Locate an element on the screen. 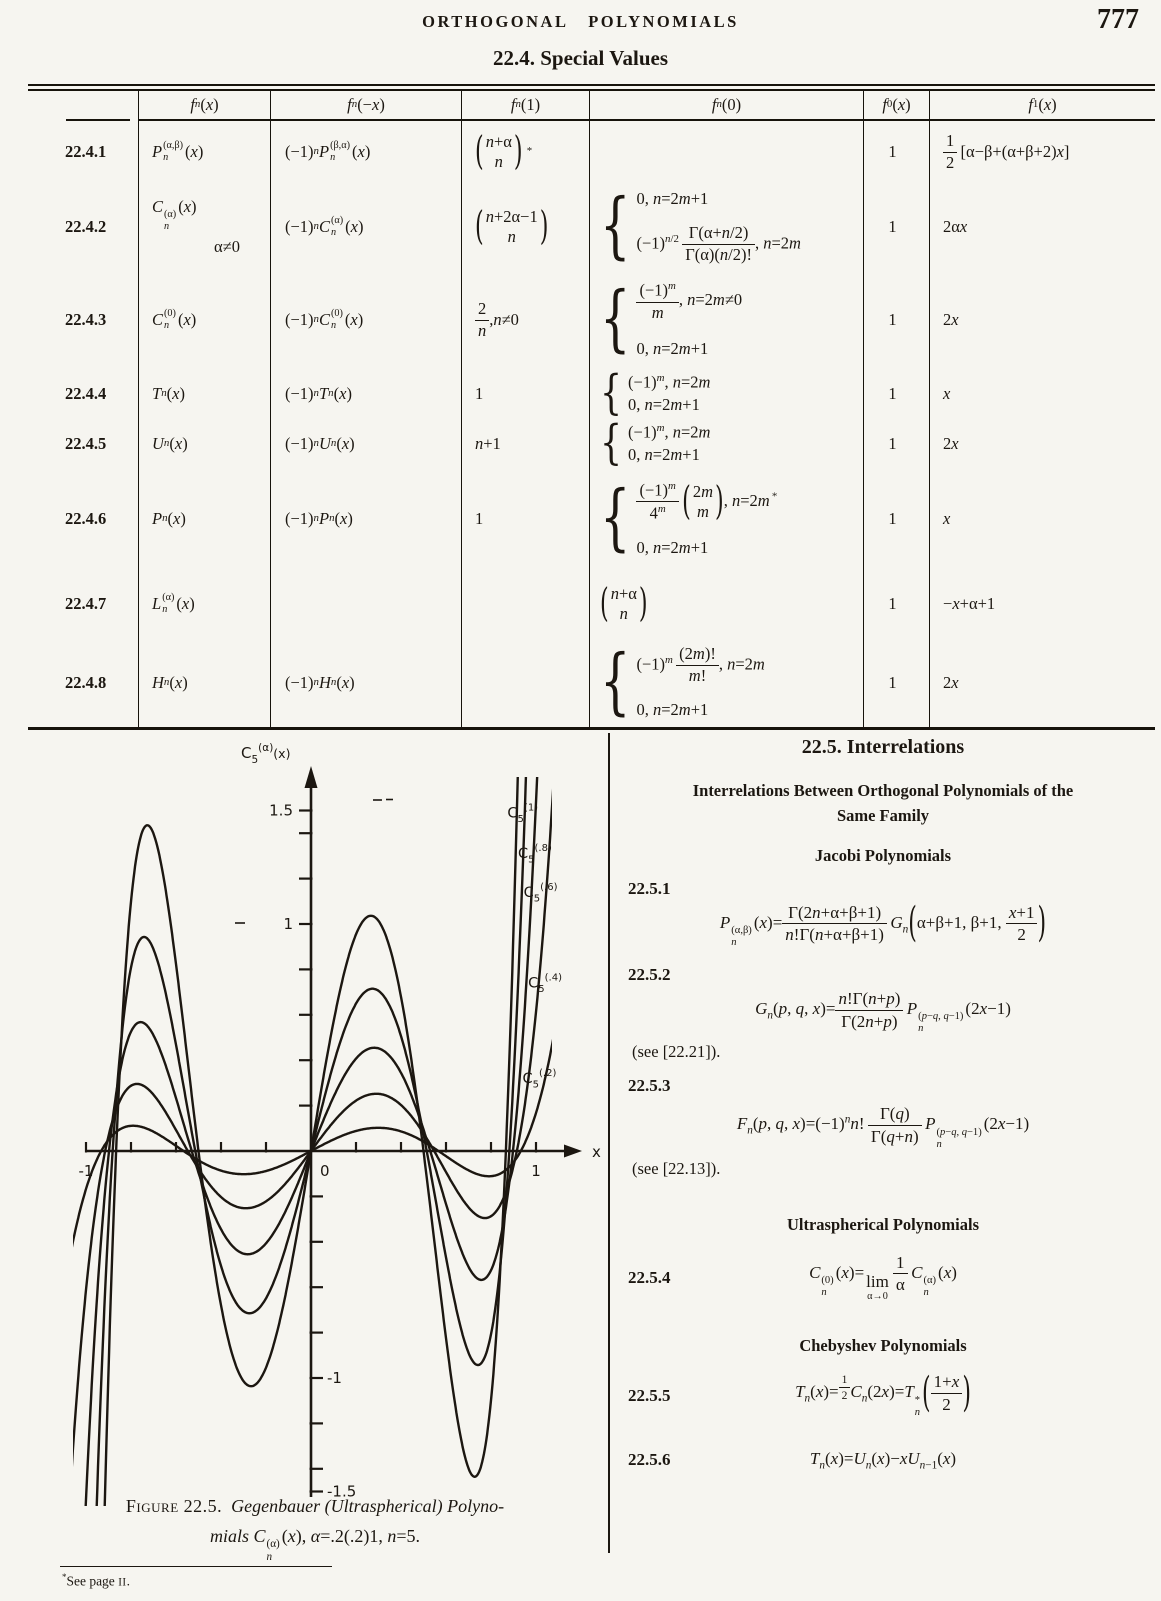 Image resolution: width=1161 pixels, height=1601 pixels. figure-caption-line2: mials C (α) n (x), α=.2(.2)1, n=5. is located at coordinates (315, 1544).